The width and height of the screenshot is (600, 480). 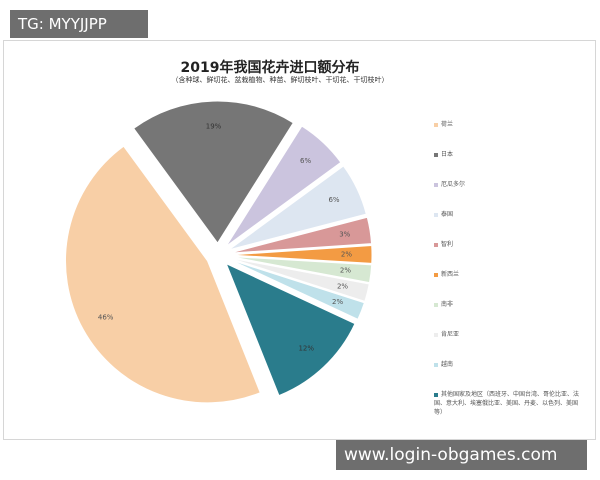 I want to click on watermark-top: TG: MYYJJPP, so click(x=79, y=24).